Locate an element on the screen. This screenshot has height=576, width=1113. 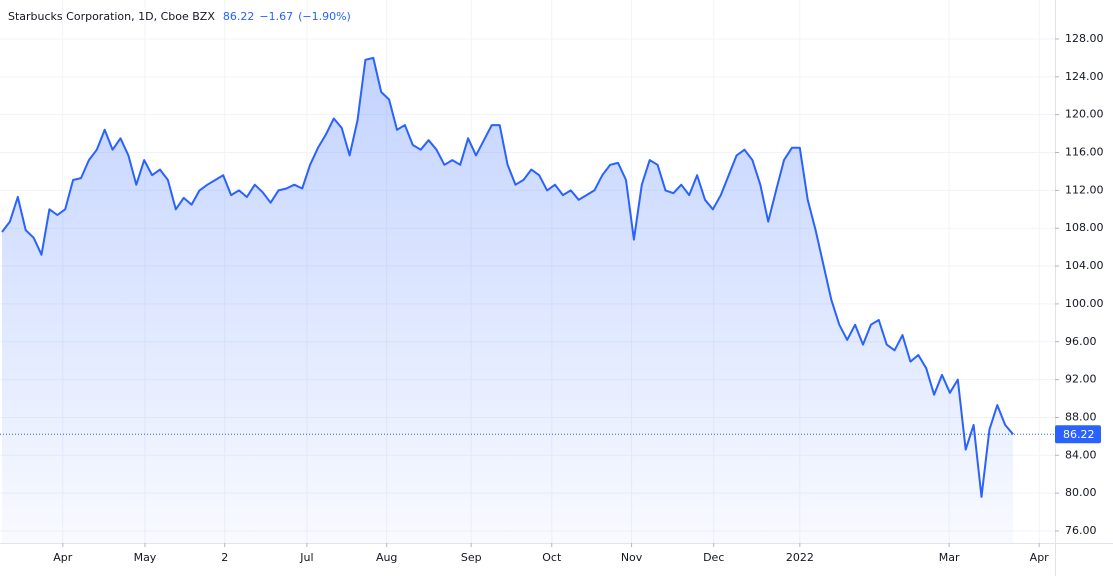
last-price-box is located at coordinates (1078, 434).